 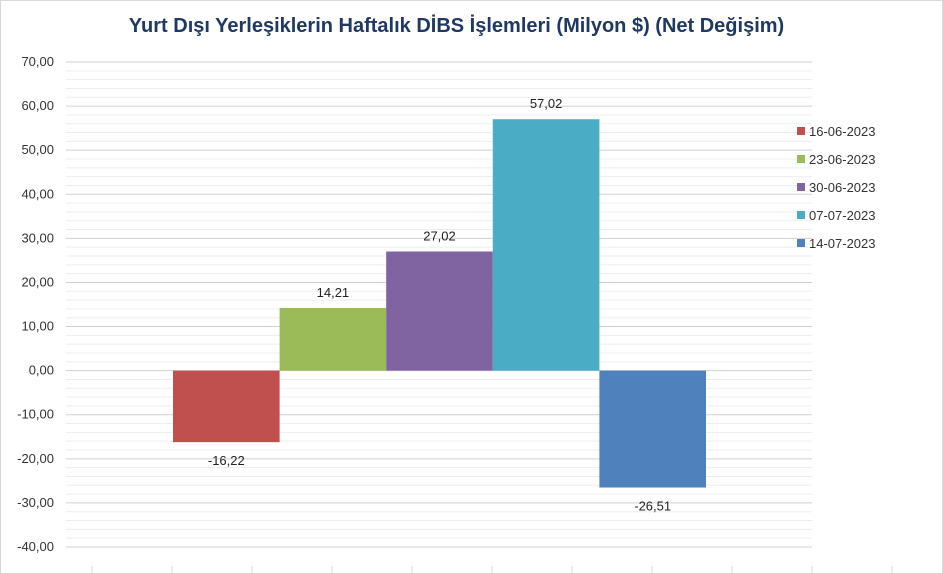 What do you see at coordinates (35, 502) in the screenshot?
I see `y-tick-label: -30,00` at bounding box center [35, 502].